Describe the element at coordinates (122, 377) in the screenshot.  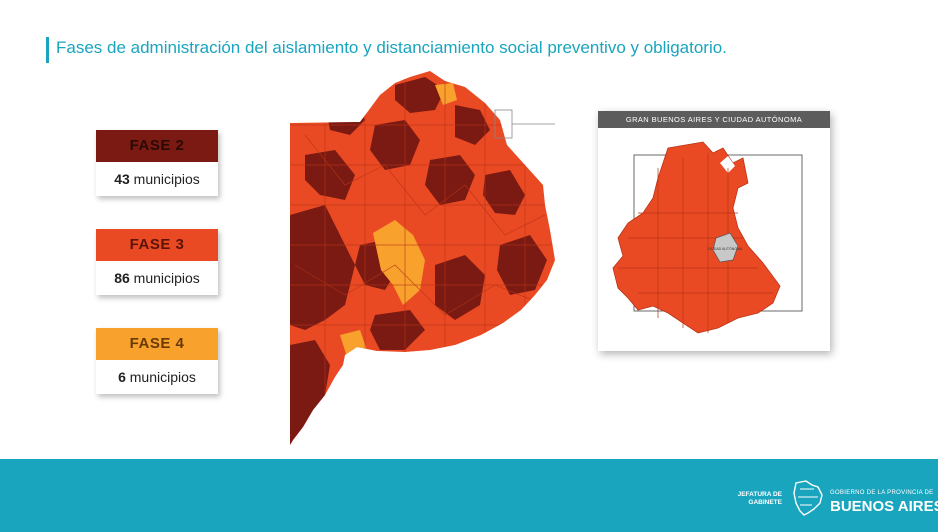
I see `legend-fase-4-number: 6` at that location.